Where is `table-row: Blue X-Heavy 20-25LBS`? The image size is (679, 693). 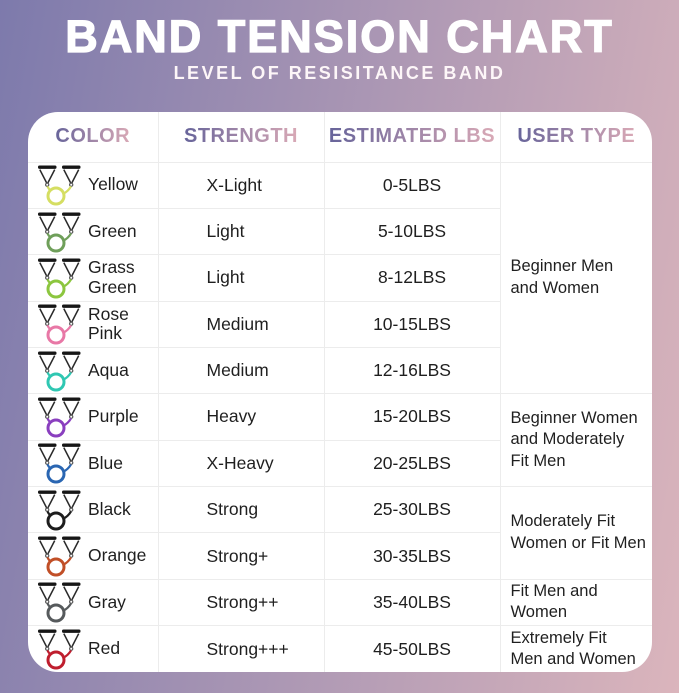
table-row: Blue X-Heavy 20-25LBS is located at coordinates (340, 464).